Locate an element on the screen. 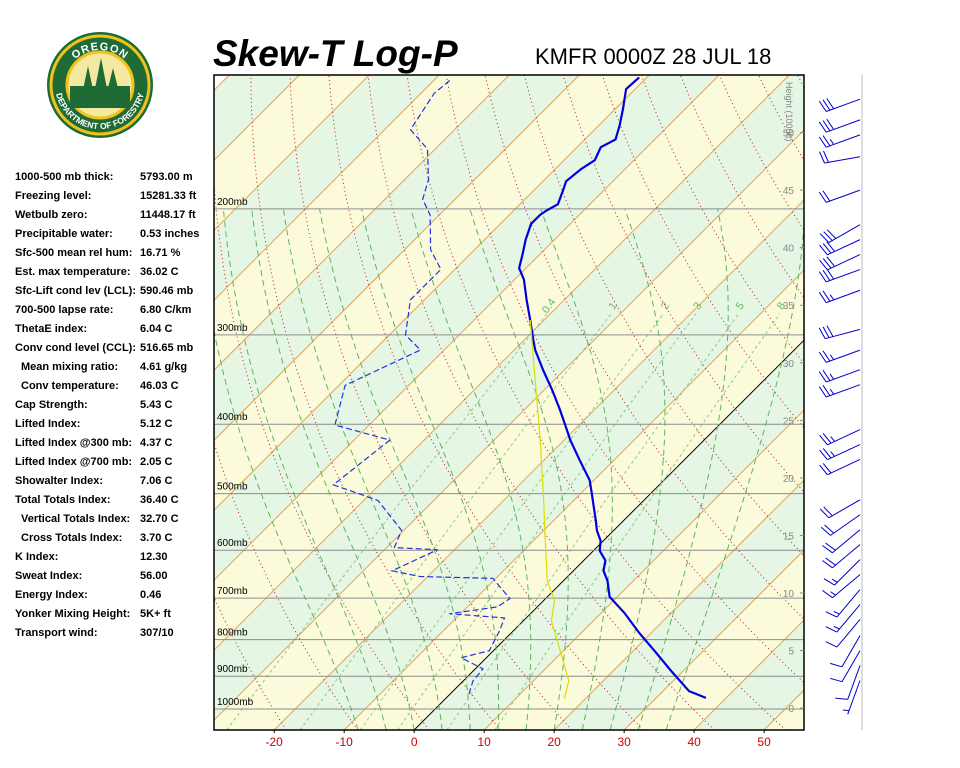 Image resolution: width=960 pixels, height=768 pixels. index-label: Energy Index: is located at coordinates (51, 595).